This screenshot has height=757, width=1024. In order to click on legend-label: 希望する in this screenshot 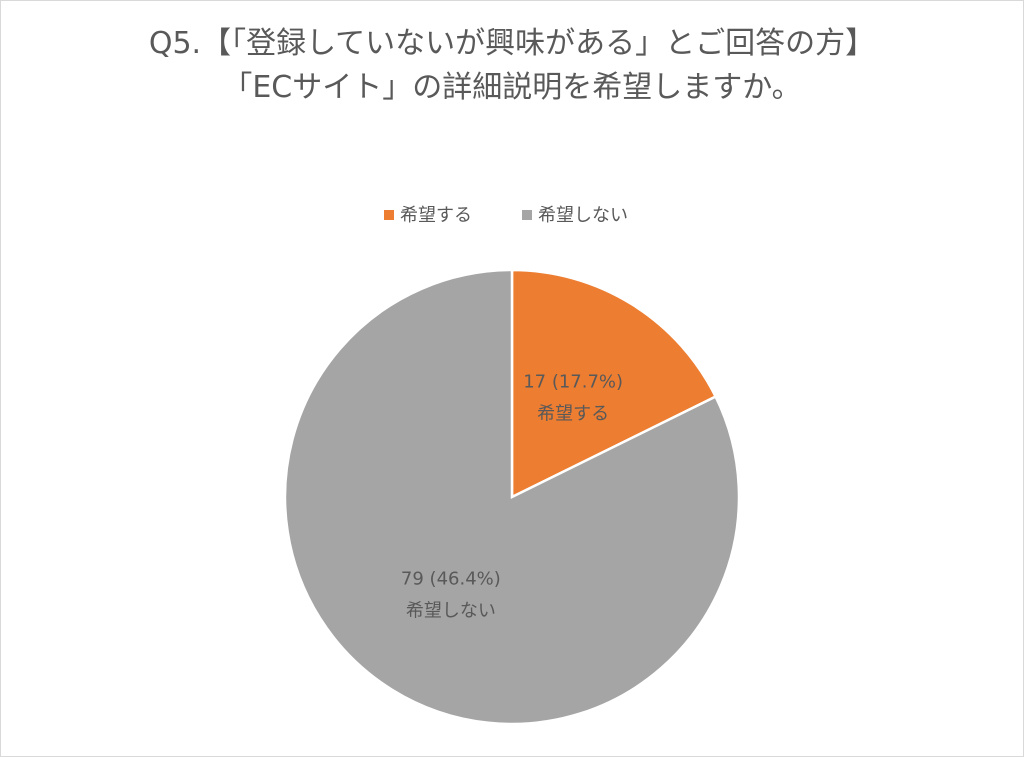, I will do `click(436, 215)`.